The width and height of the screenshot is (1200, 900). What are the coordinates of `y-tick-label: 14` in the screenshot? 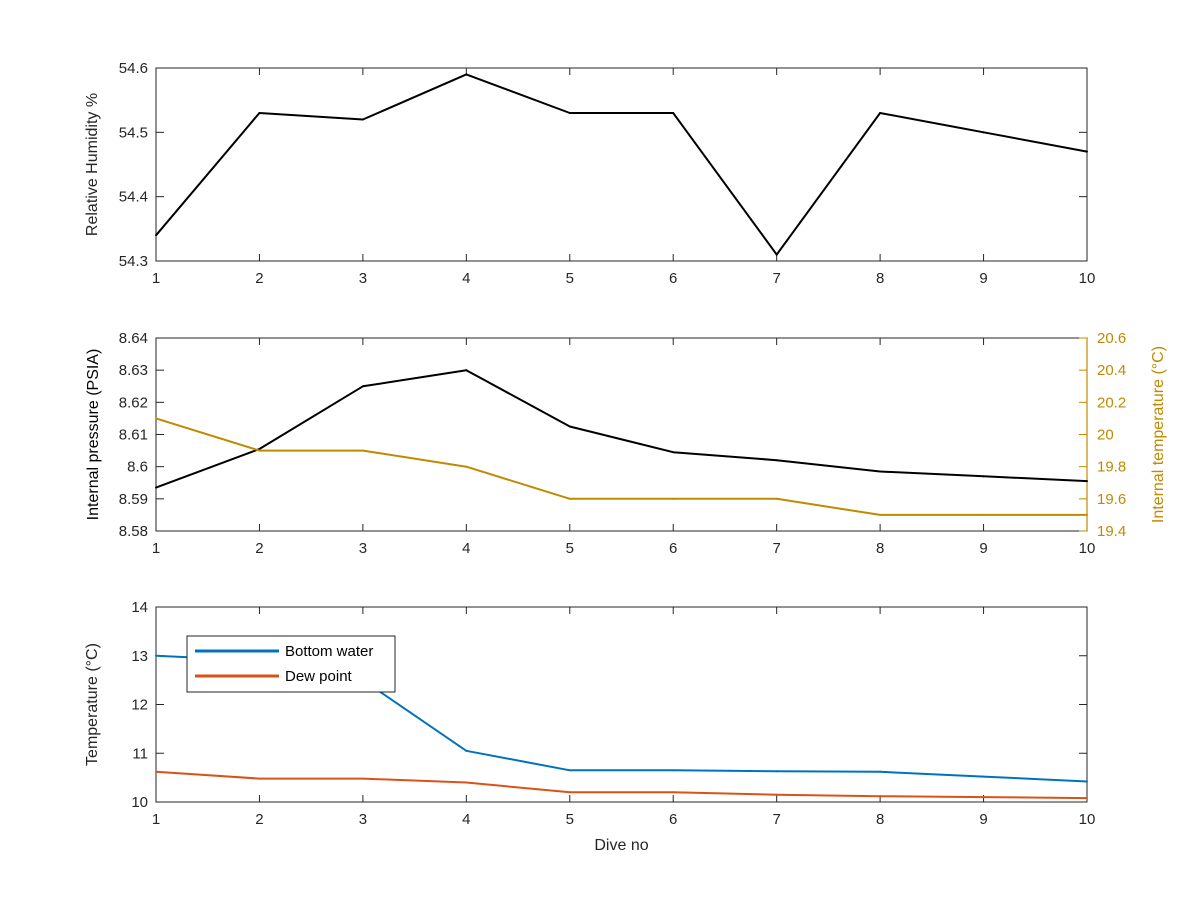 It's located at (139, 607).